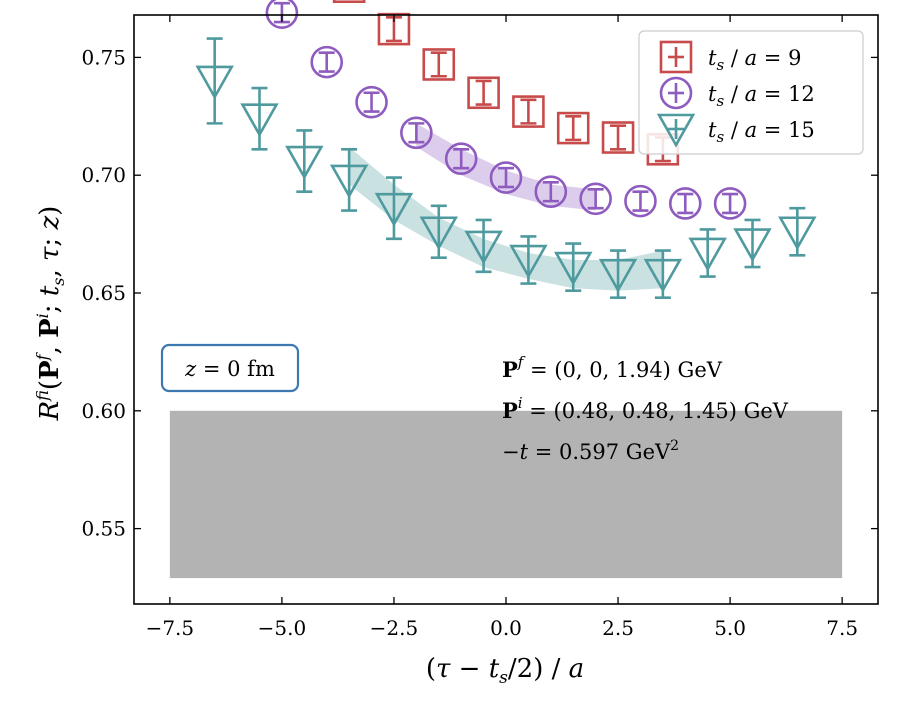  I want to click on pf-annotation: Pf = (0, 0, 1.94) GeV, so click(612, 367).